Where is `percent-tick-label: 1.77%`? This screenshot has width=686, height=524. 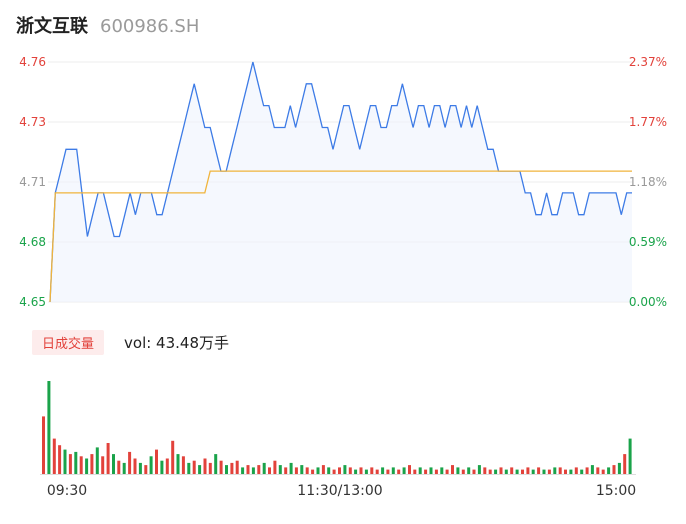
percent-tick-label: 1.77% is located at coordinates (648, 122).